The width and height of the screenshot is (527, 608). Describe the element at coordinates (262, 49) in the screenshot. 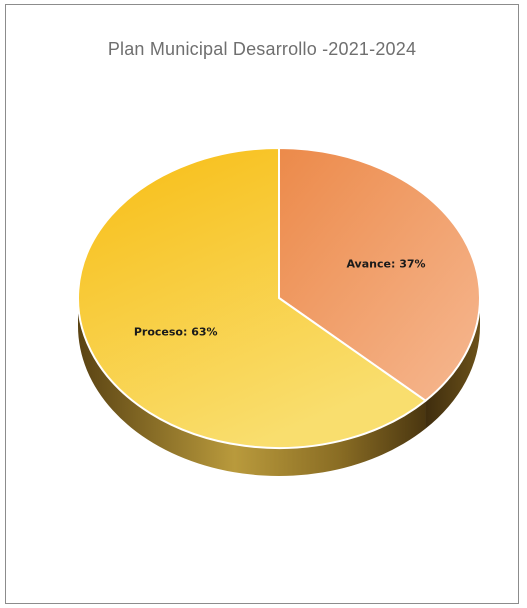

I see `chart-title: Plan Municipal Desarrollo -2021-2024` at that location.